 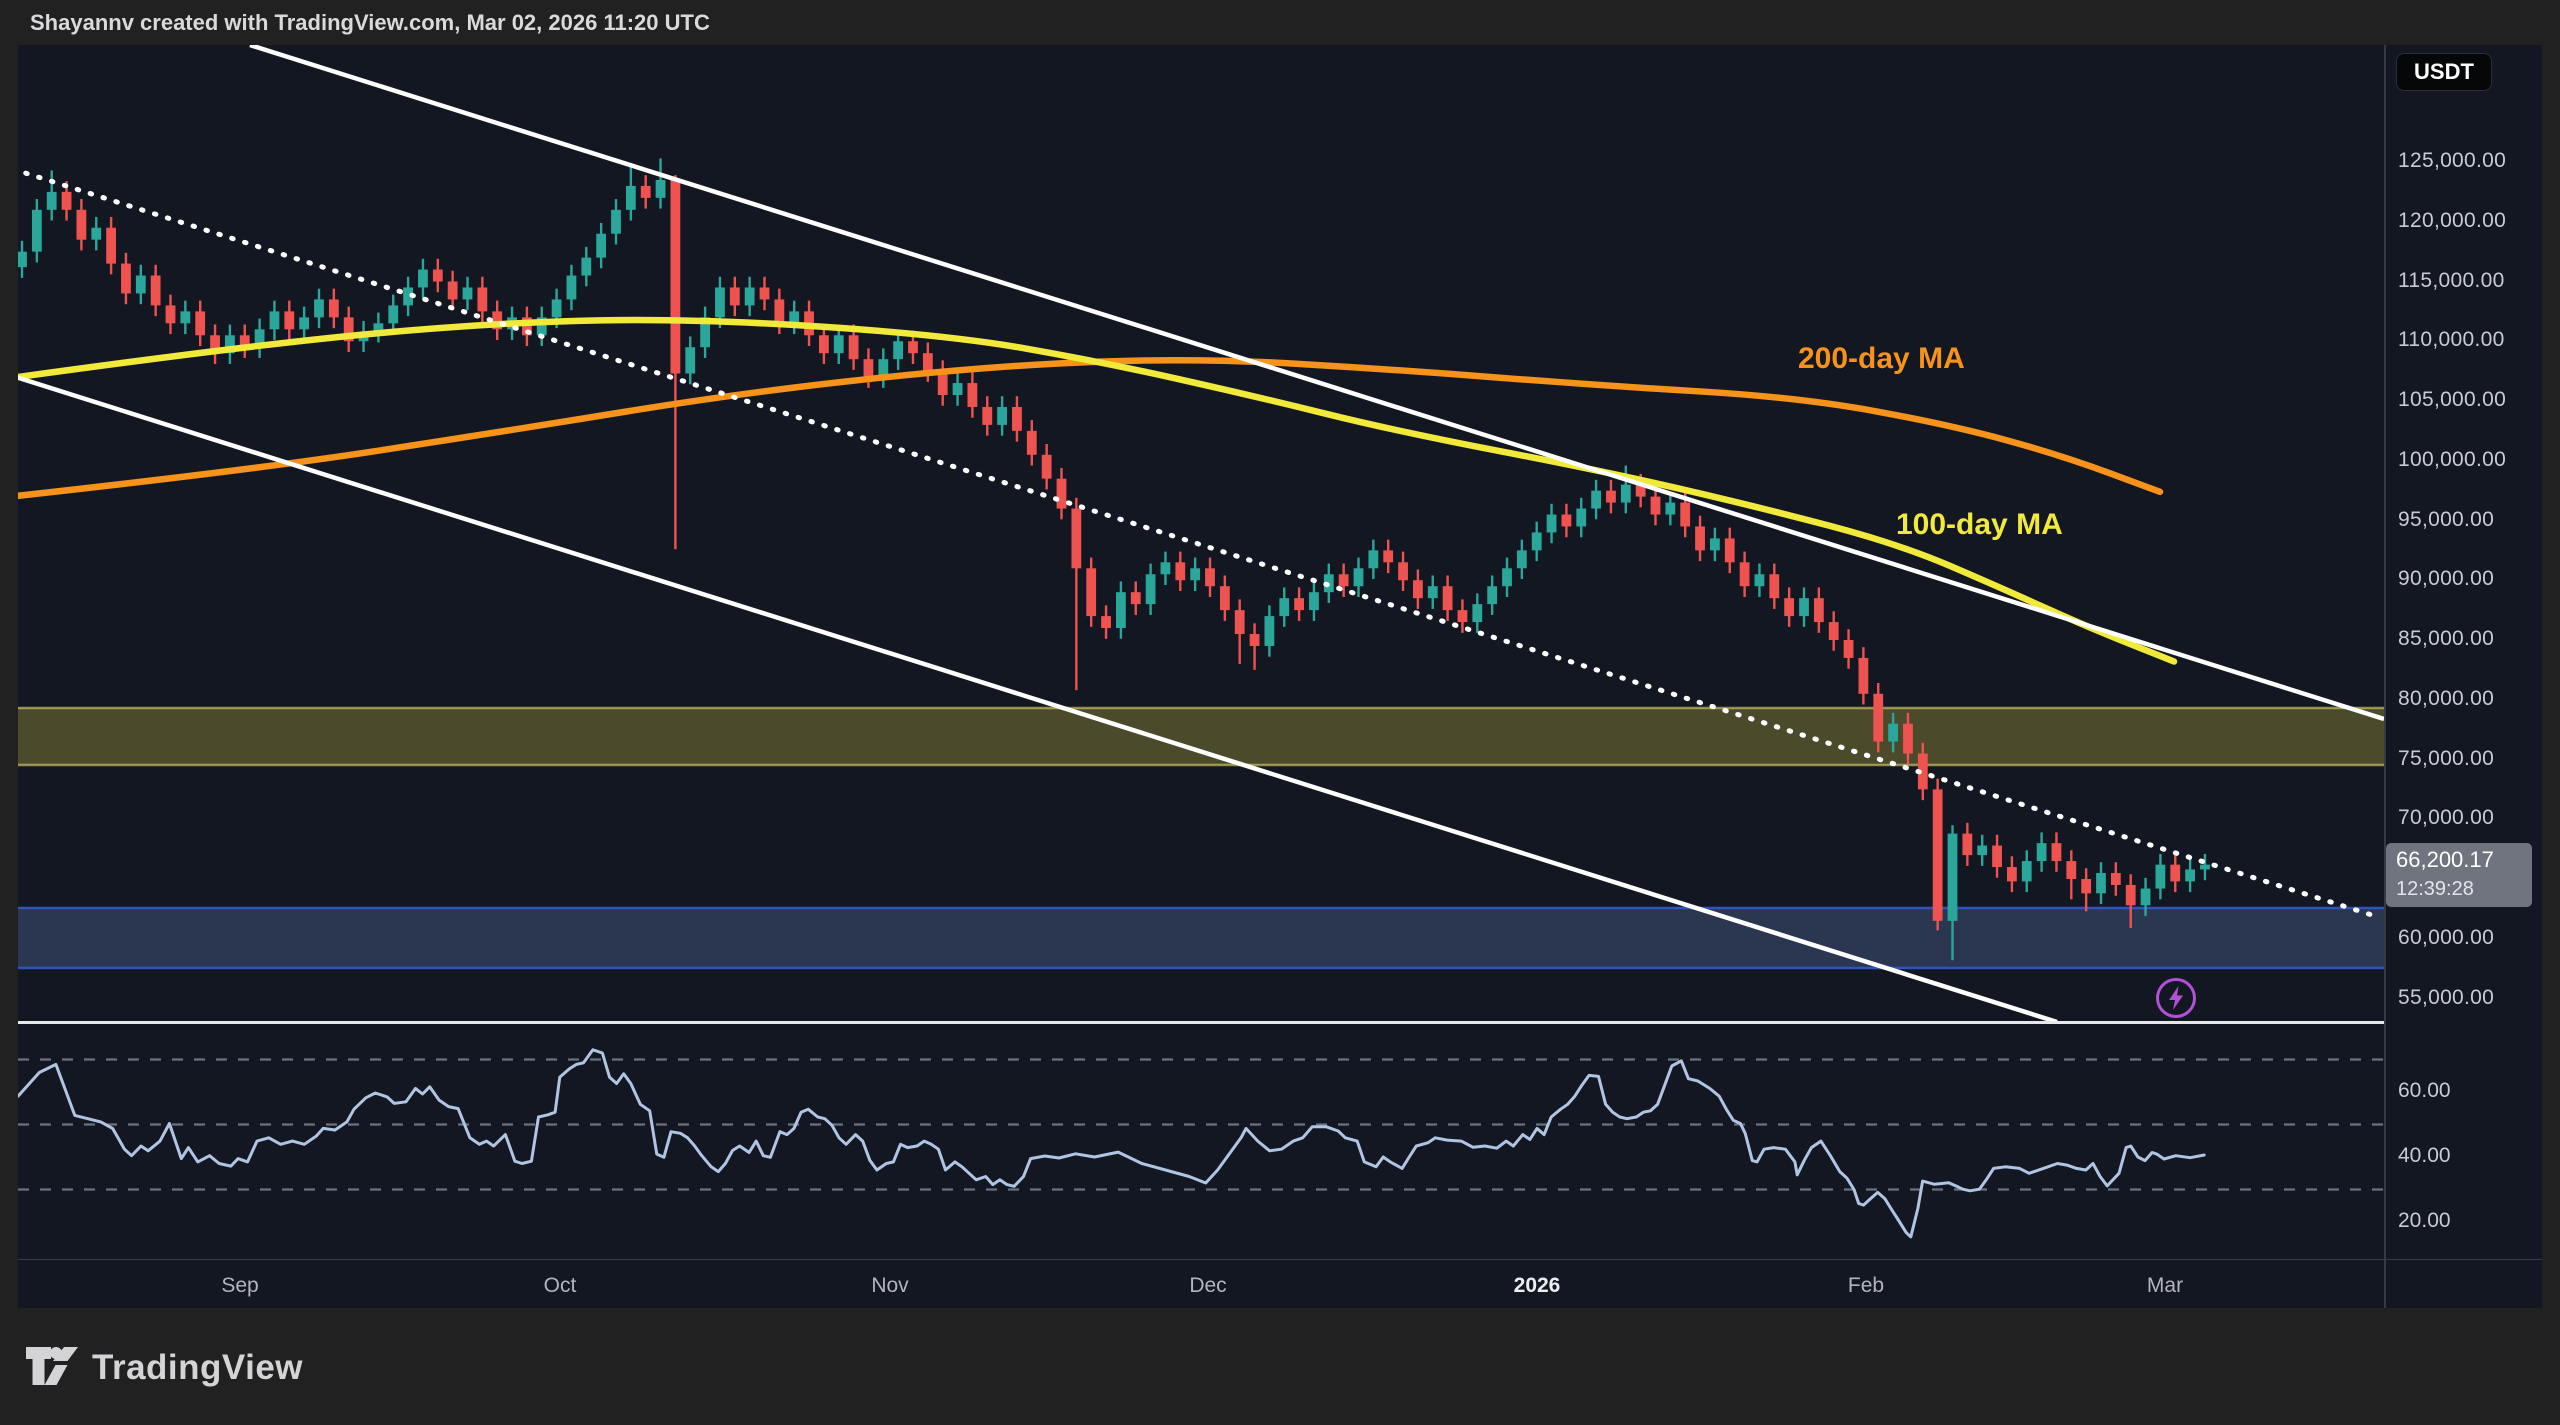 I want to click on last-price-badge: 66,200.17 12:39:28, so click(x=2459, y=875).